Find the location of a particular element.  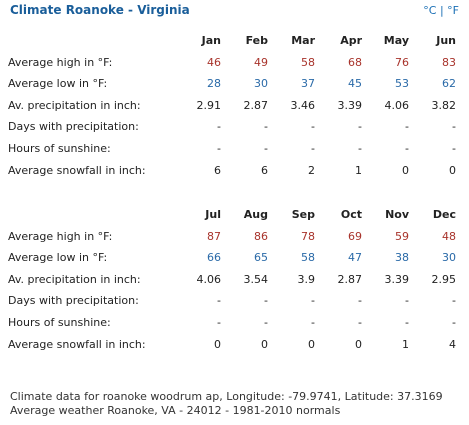

precipitation-value: 2.91 is located at coordinates (209, 105).